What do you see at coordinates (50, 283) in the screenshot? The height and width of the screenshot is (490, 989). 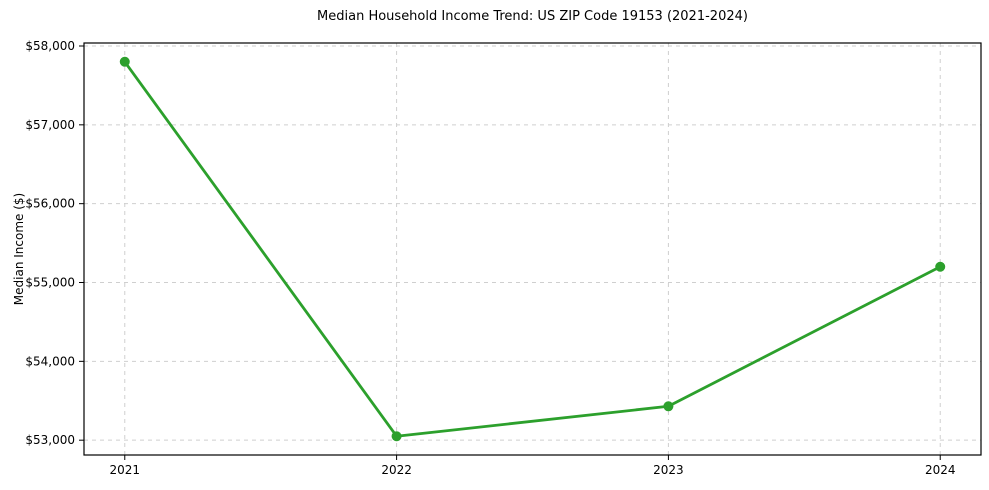 I see `y-tick-label: $55,000` at bounding box center [50, 283].